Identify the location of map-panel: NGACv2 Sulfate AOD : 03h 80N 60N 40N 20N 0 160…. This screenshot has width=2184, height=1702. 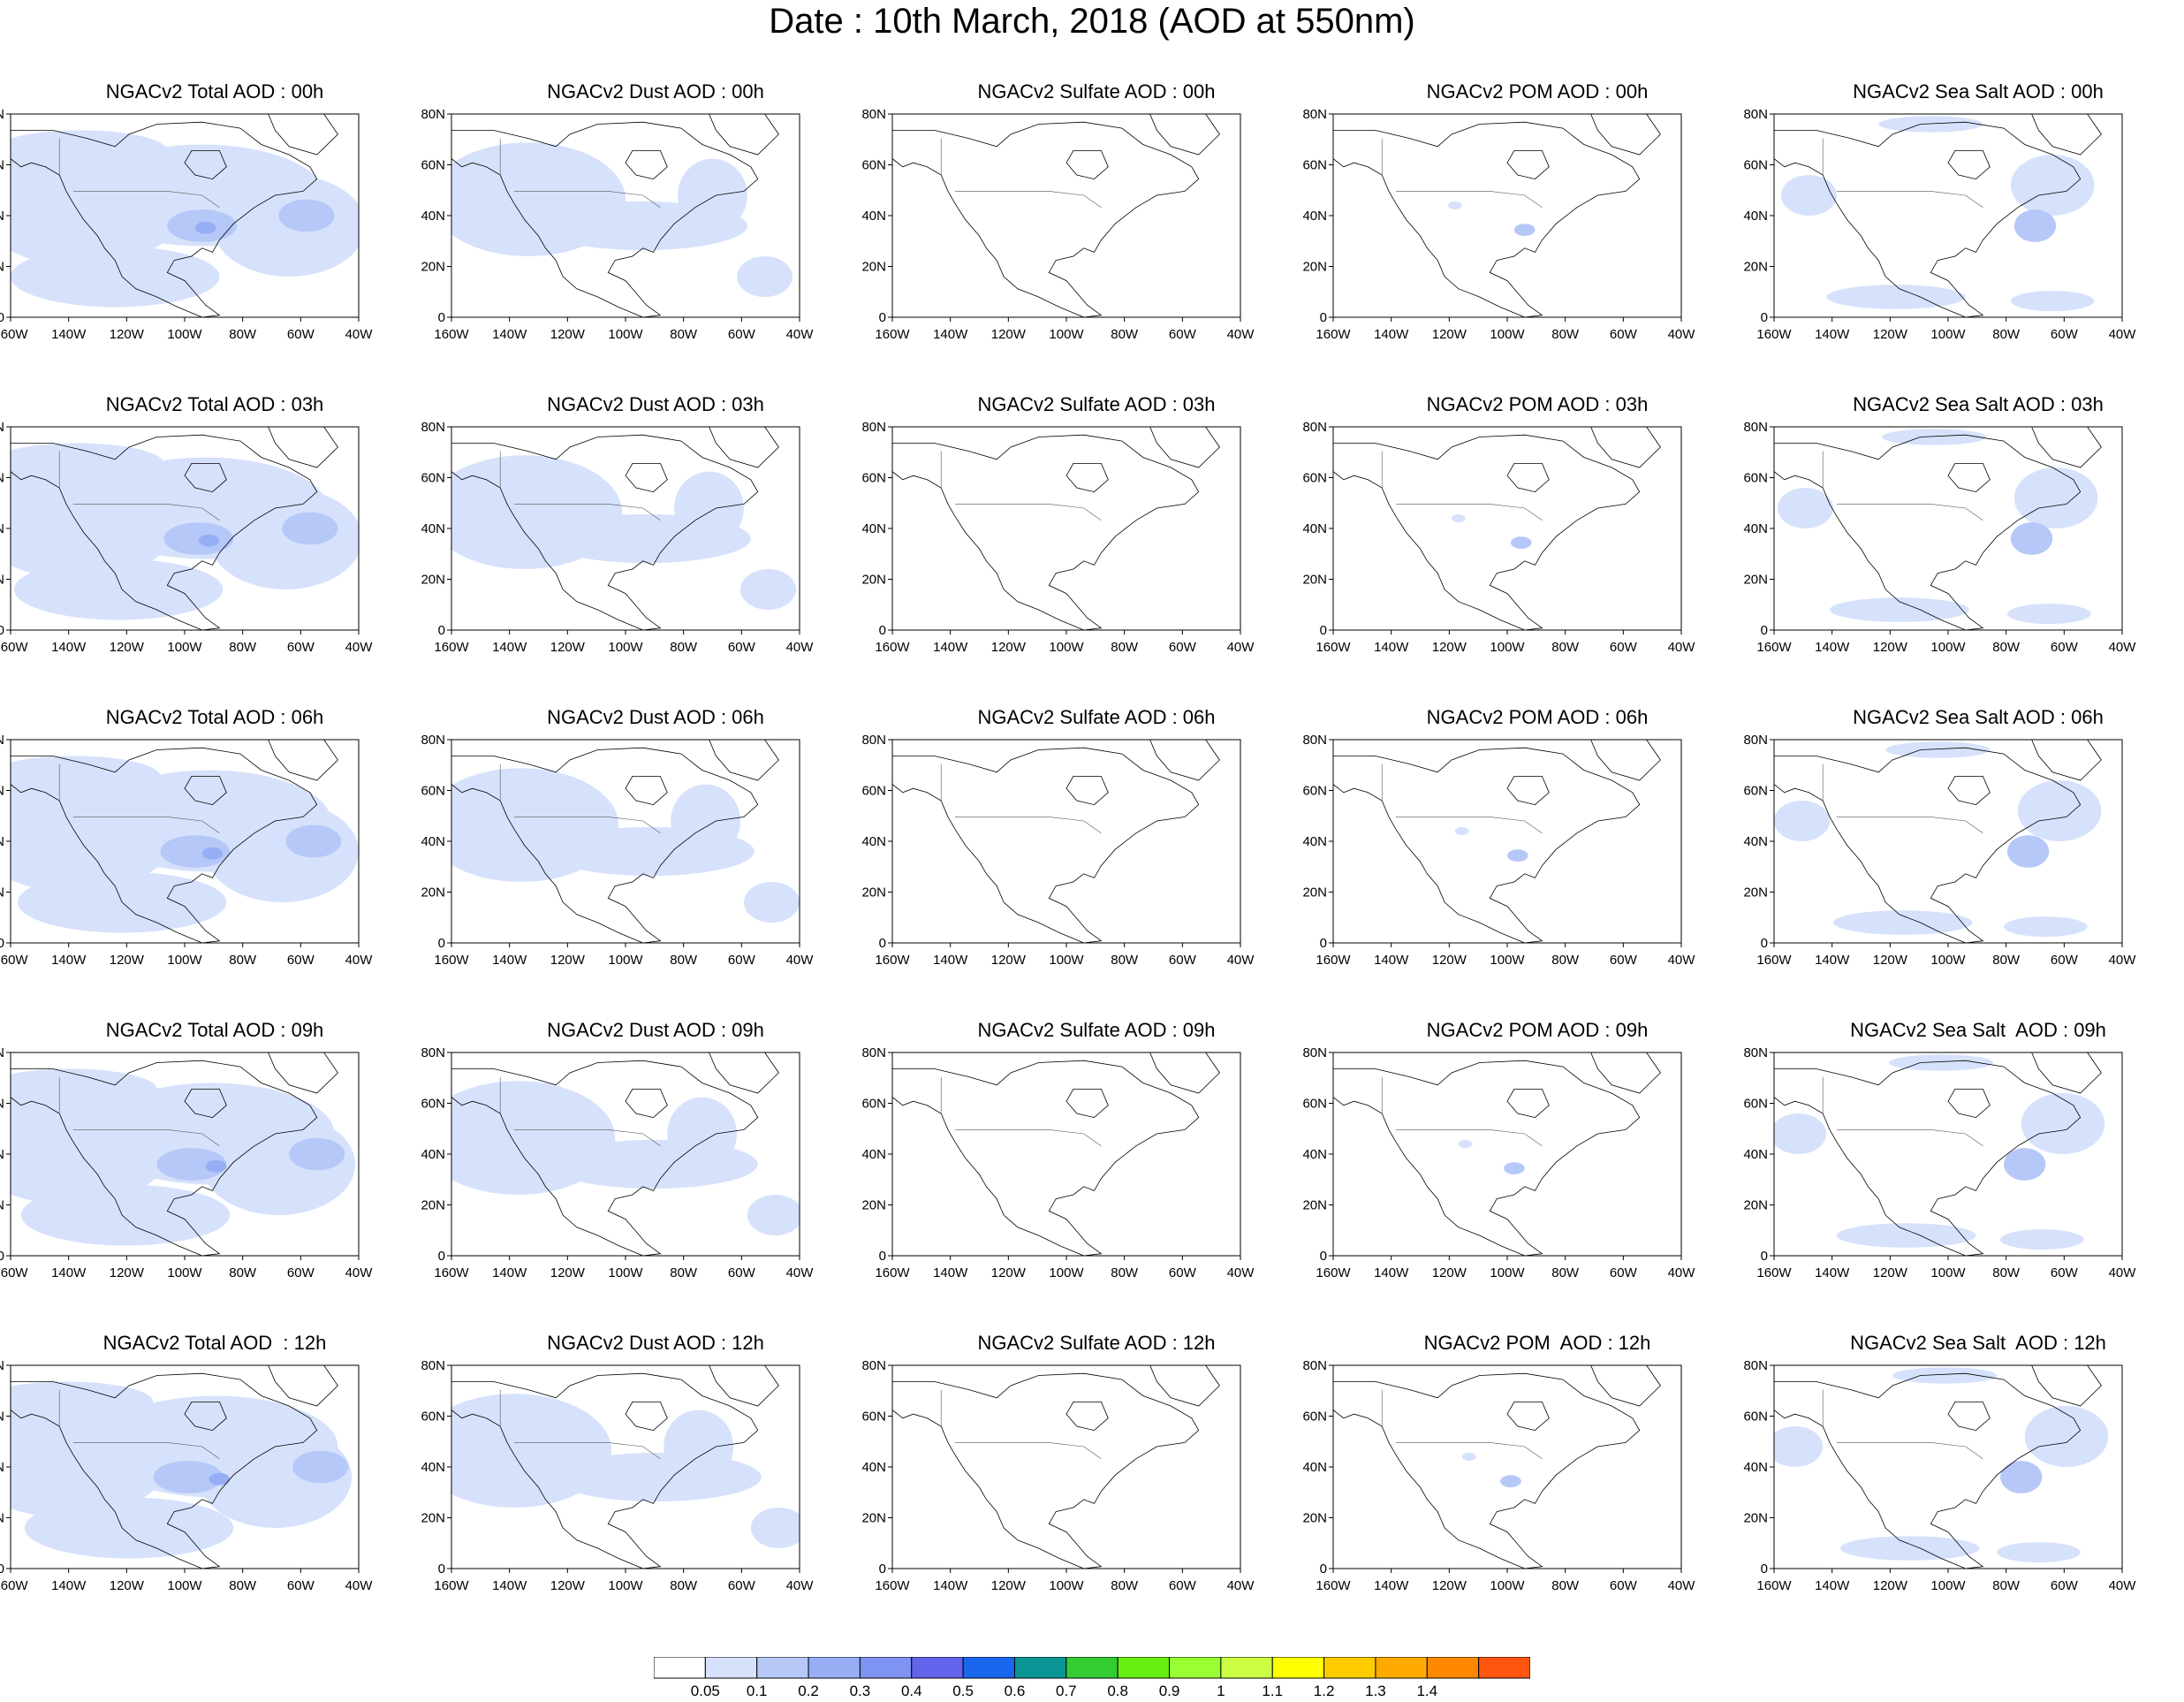
(1058, 525).